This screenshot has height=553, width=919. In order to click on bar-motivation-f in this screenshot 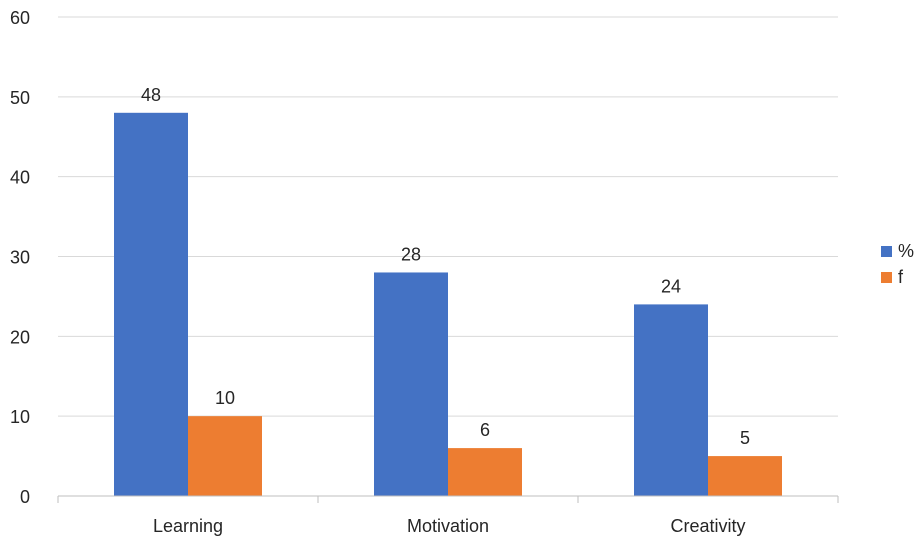, I will do `click(485, 472)`.